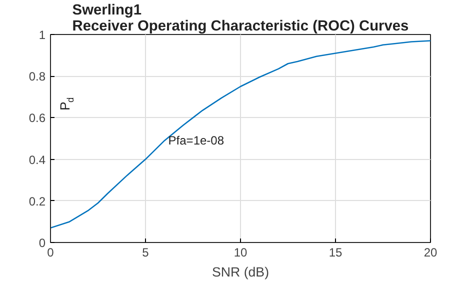 This screenshot has height=285, width=474. I want to click on x-tick-label: 5, so click(146, 253).